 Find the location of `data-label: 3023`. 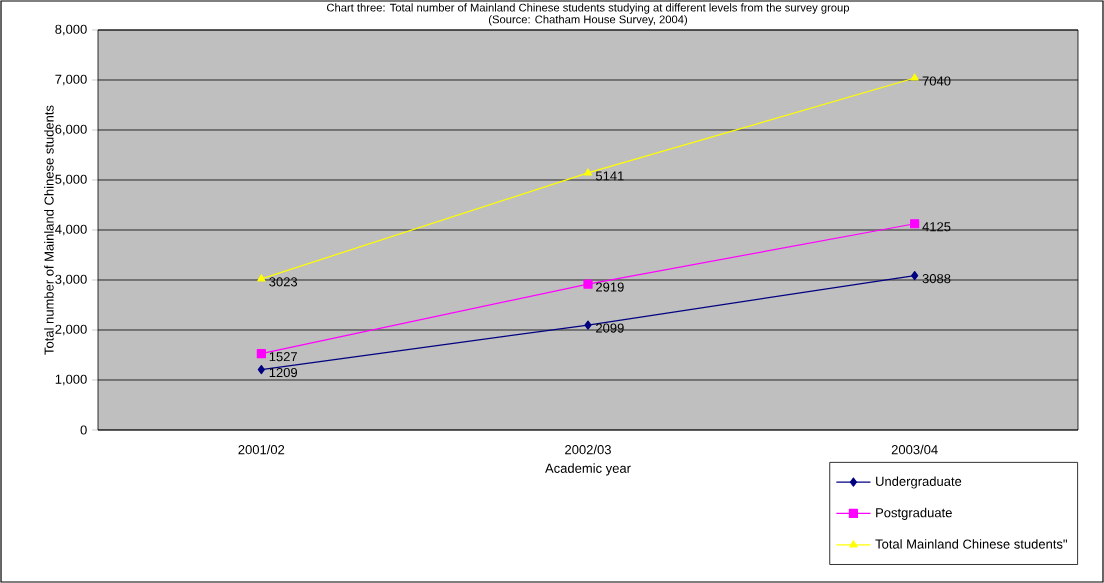

data-label: 3023 is located at coordinates (283, 282).